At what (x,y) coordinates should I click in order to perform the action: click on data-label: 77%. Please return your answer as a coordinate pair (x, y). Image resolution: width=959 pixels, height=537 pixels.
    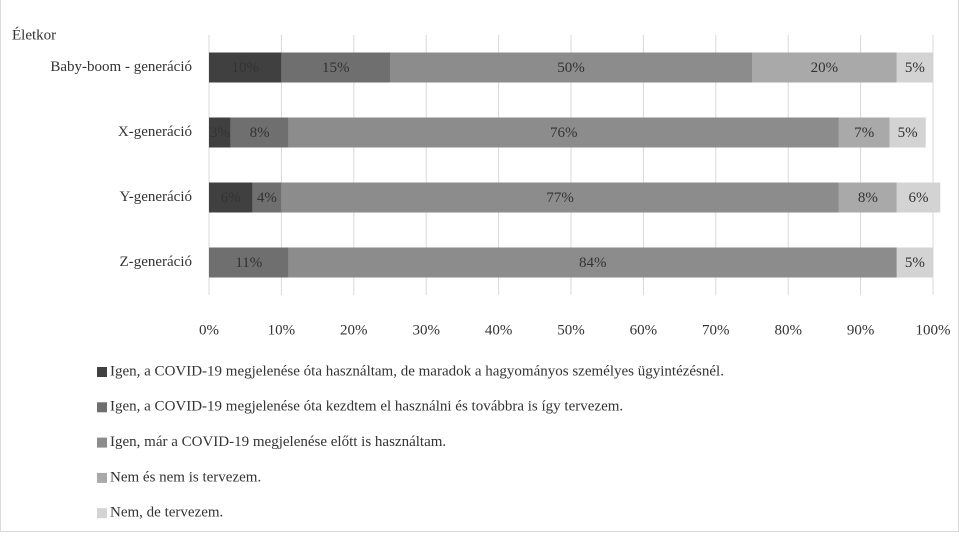
    Looking at the image, I should click on (560, 198).